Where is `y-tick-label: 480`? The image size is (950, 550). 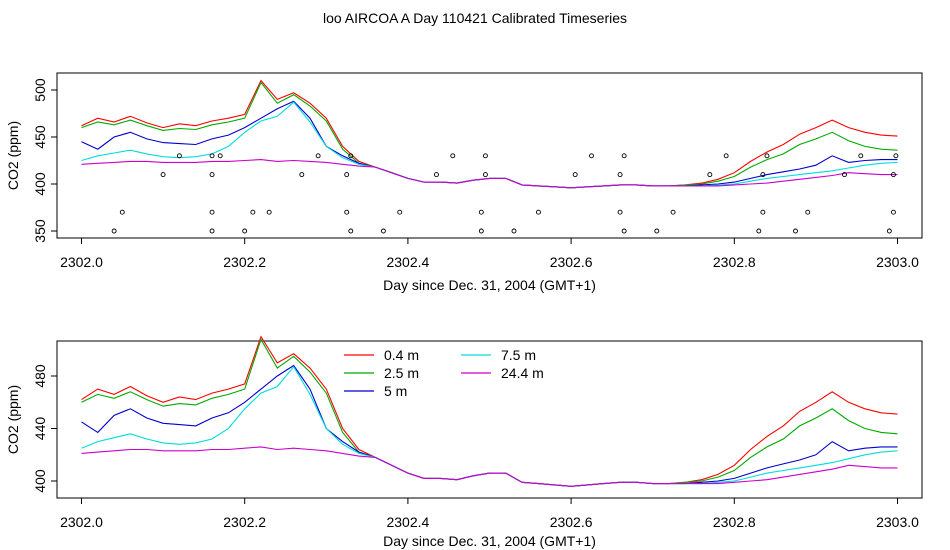 y-tick-label: 480 is located at coordinates (40, 376).